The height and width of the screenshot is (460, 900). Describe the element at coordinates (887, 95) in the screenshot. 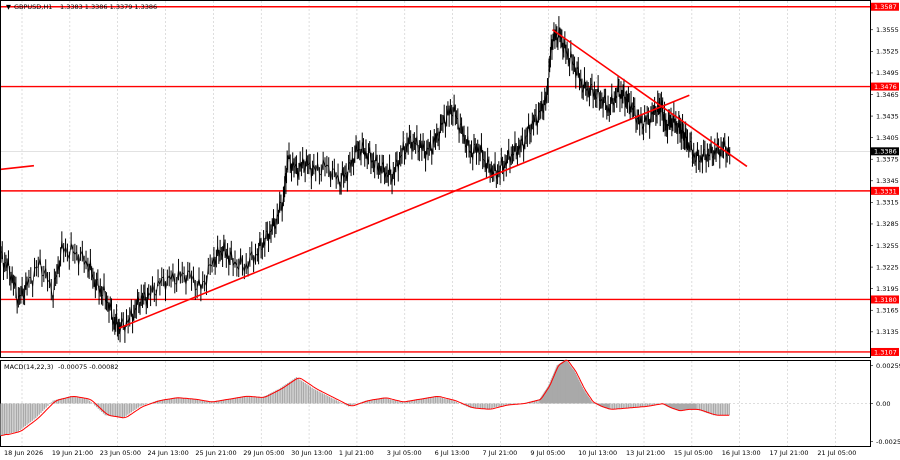

I see `price-tick-label: 1.3465` at that location.